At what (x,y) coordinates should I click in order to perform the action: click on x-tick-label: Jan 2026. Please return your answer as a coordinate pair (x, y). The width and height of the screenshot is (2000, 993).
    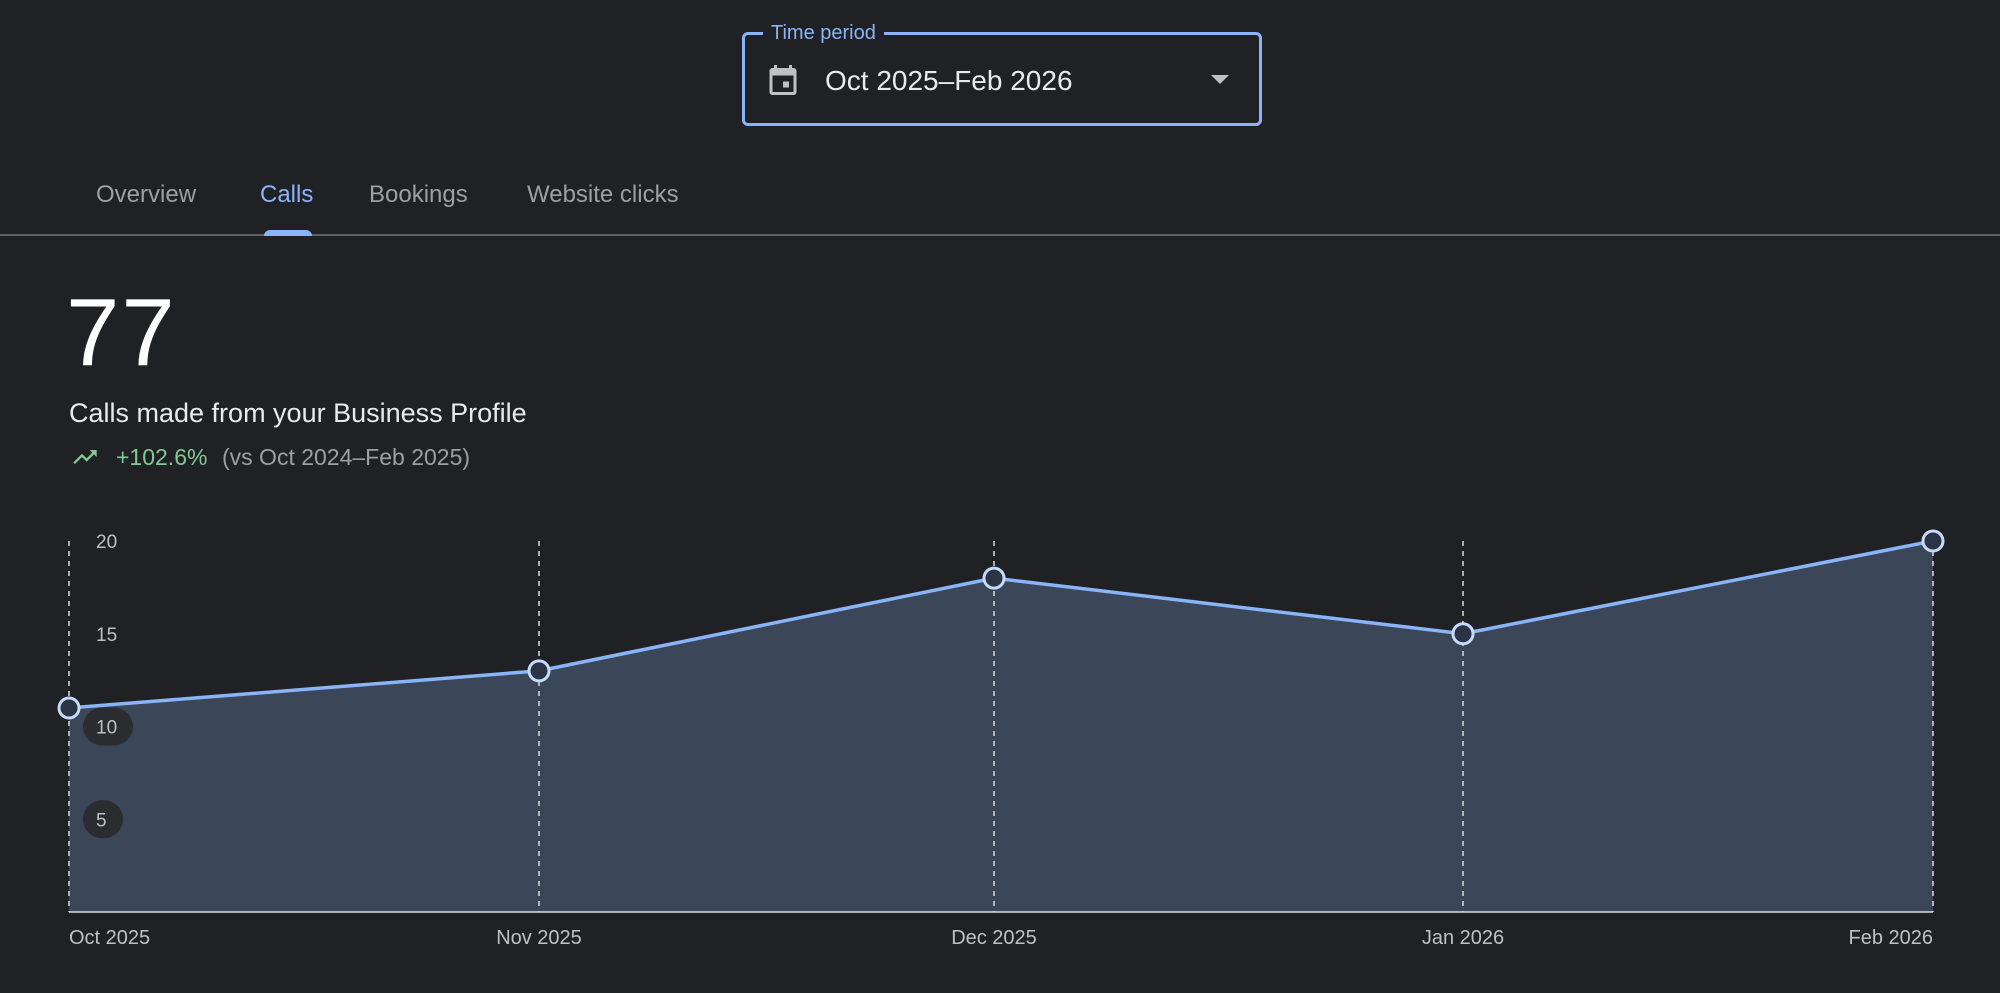
    Looking at the image, I should click on (1463, 938).